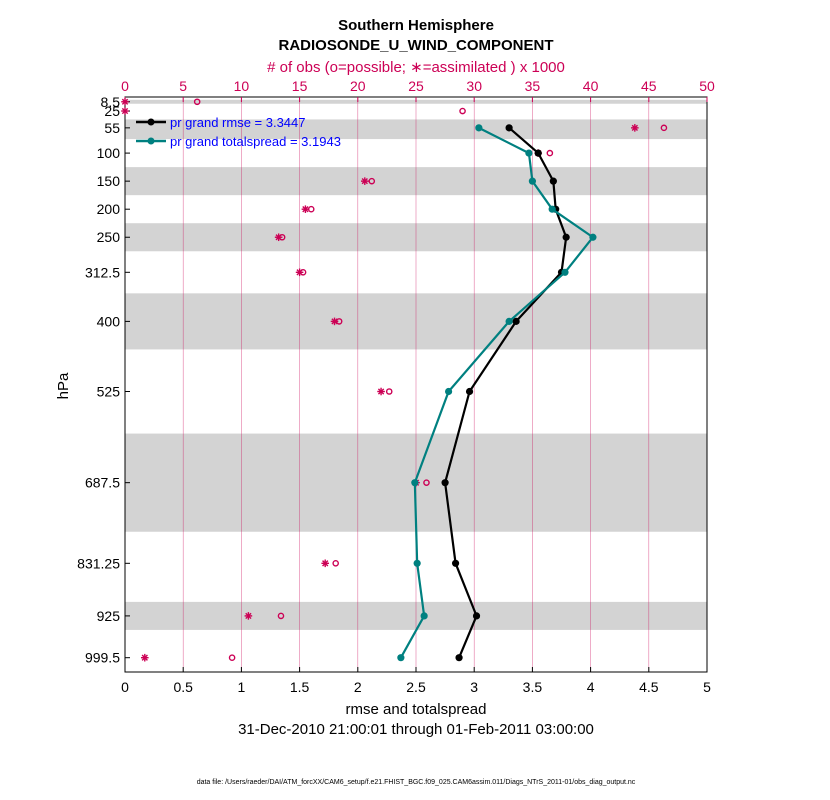  What do you see at coordinates (416, 709) in the screenshot?
I see `x-axis-label: rmse and totalspread` at bounding box center [416, 709].